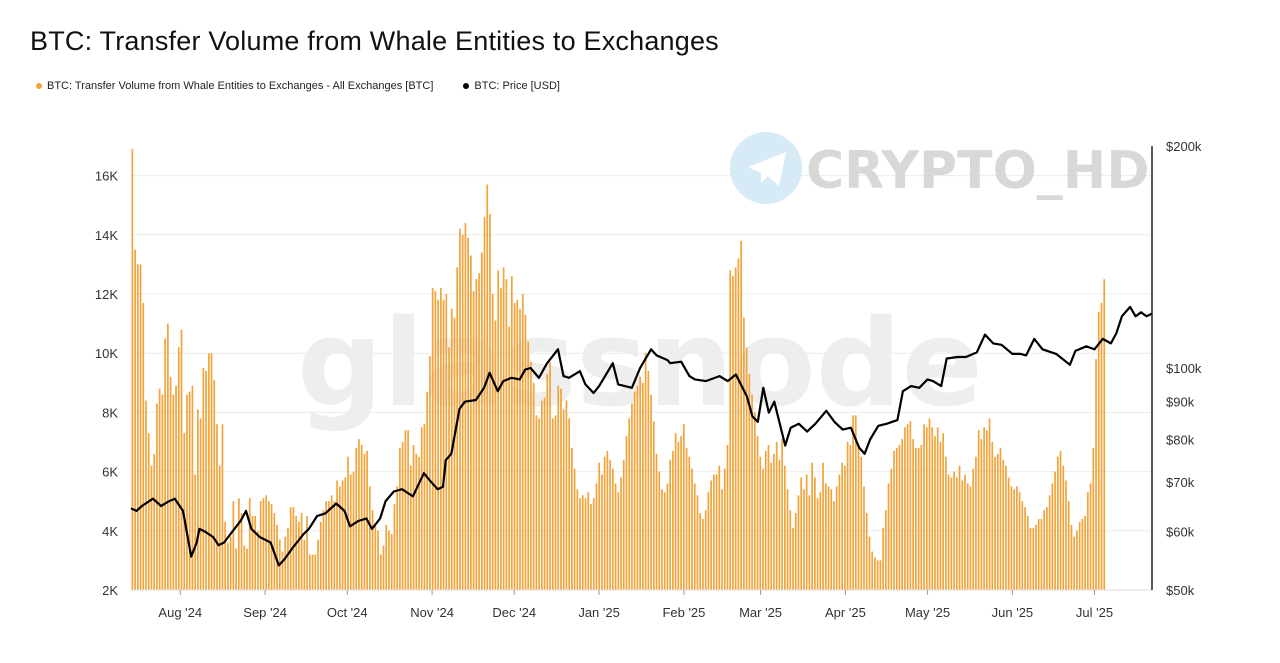  I want to click on x-tick-label: Jan '25, so click(599, 612).